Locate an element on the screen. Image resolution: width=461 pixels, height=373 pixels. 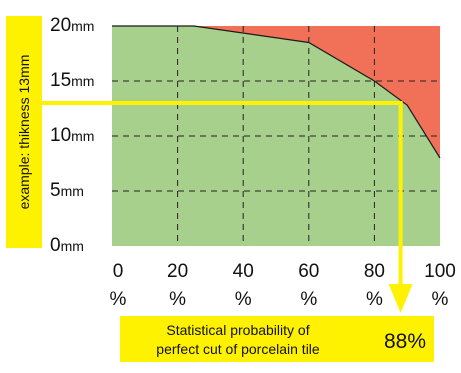
x-axis-tick-labels: 0% 20% 40% 60% 80% 100% is located at coordinates (283, 285).